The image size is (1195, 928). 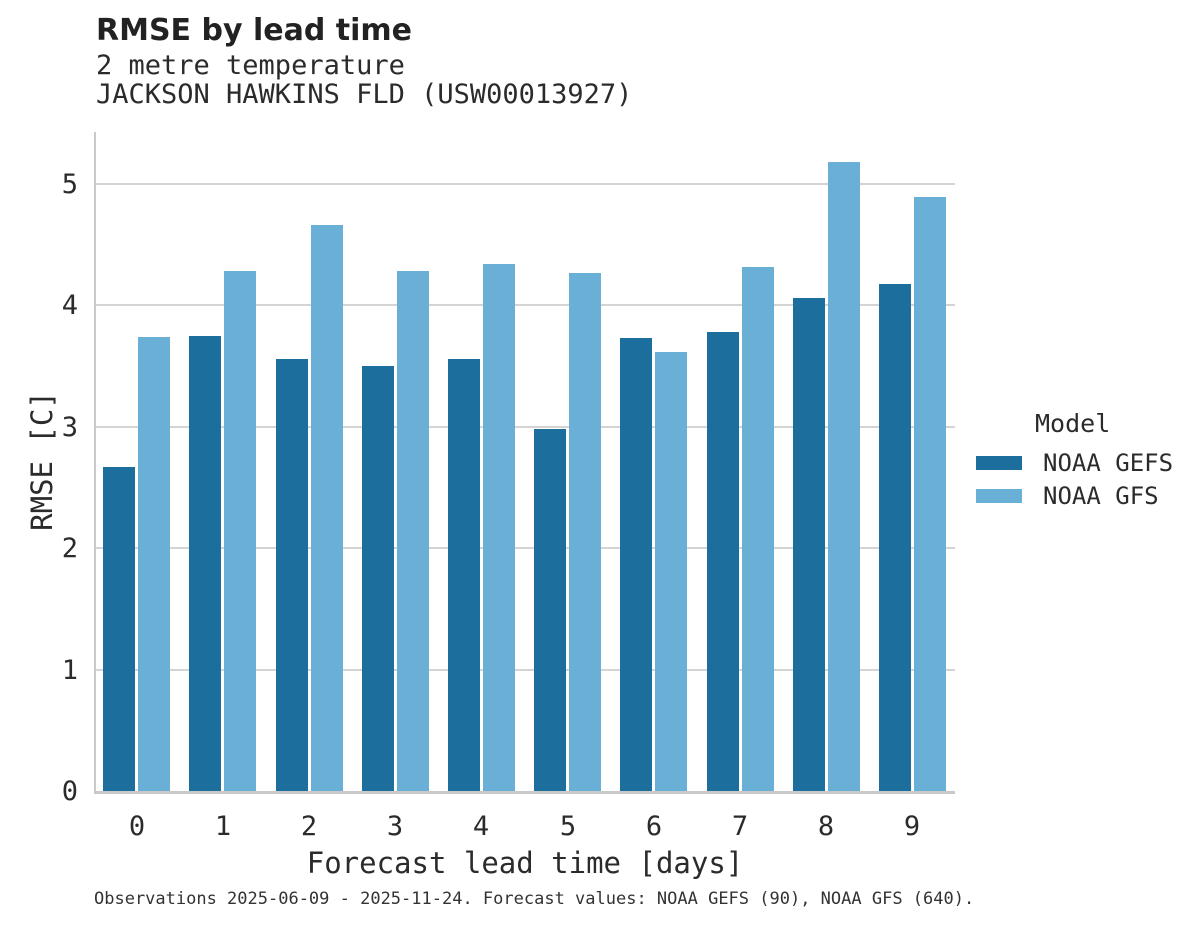 I want to click on x-tick-label-3: 3, so click(x=395, y=826).